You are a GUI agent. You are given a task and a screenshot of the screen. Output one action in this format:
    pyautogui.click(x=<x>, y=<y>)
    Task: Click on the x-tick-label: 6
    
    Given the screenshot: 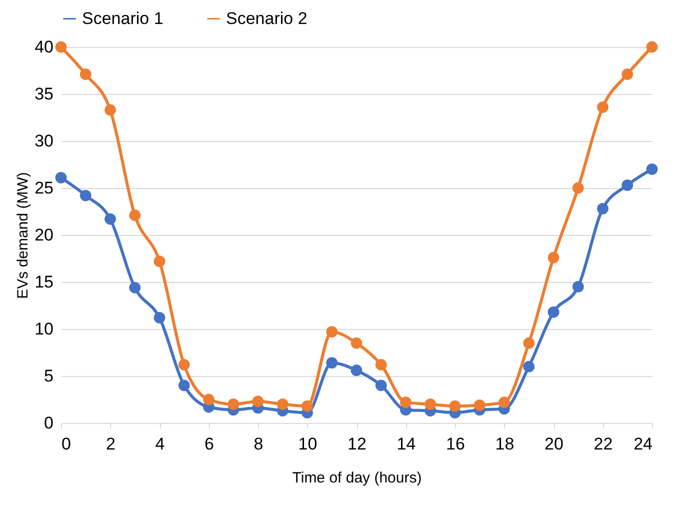 What is the action you would take?
    pyautogui.click(x=209, y=444)
    